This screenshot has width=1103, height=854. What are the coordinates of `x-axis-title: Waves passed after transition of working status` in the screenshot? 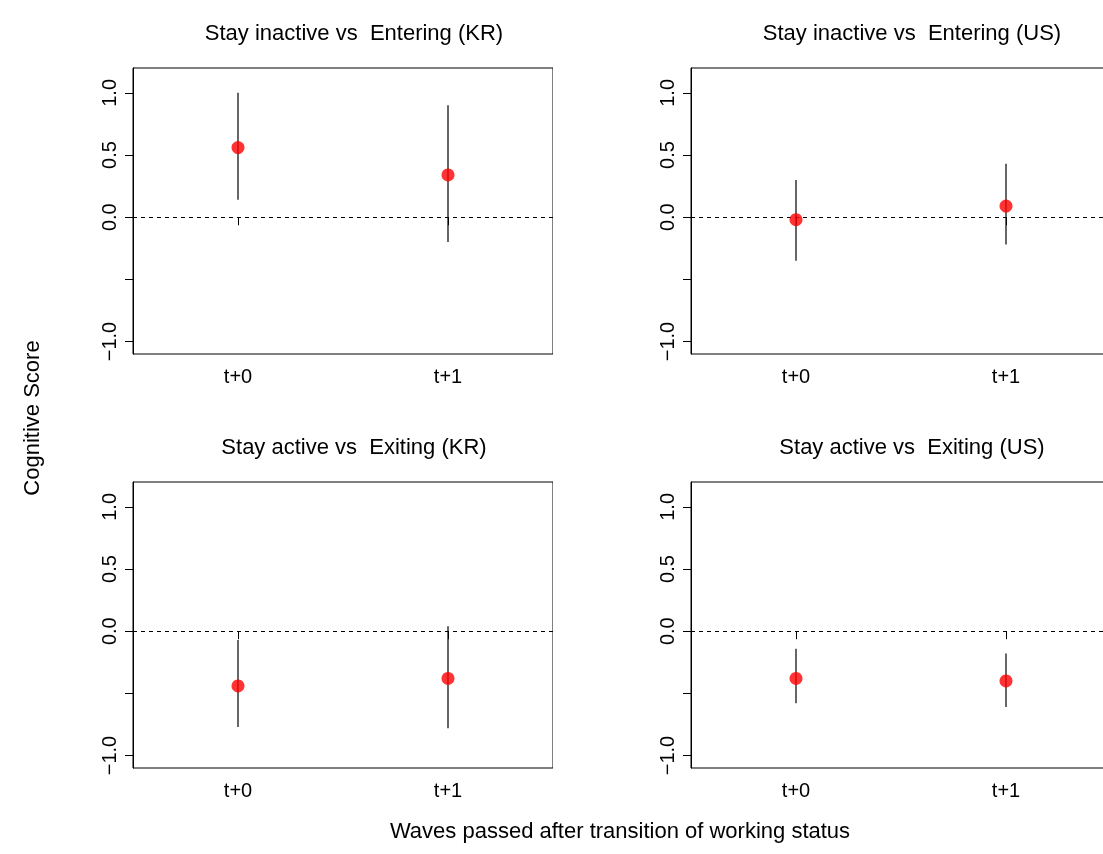 It's located at (620, 831).